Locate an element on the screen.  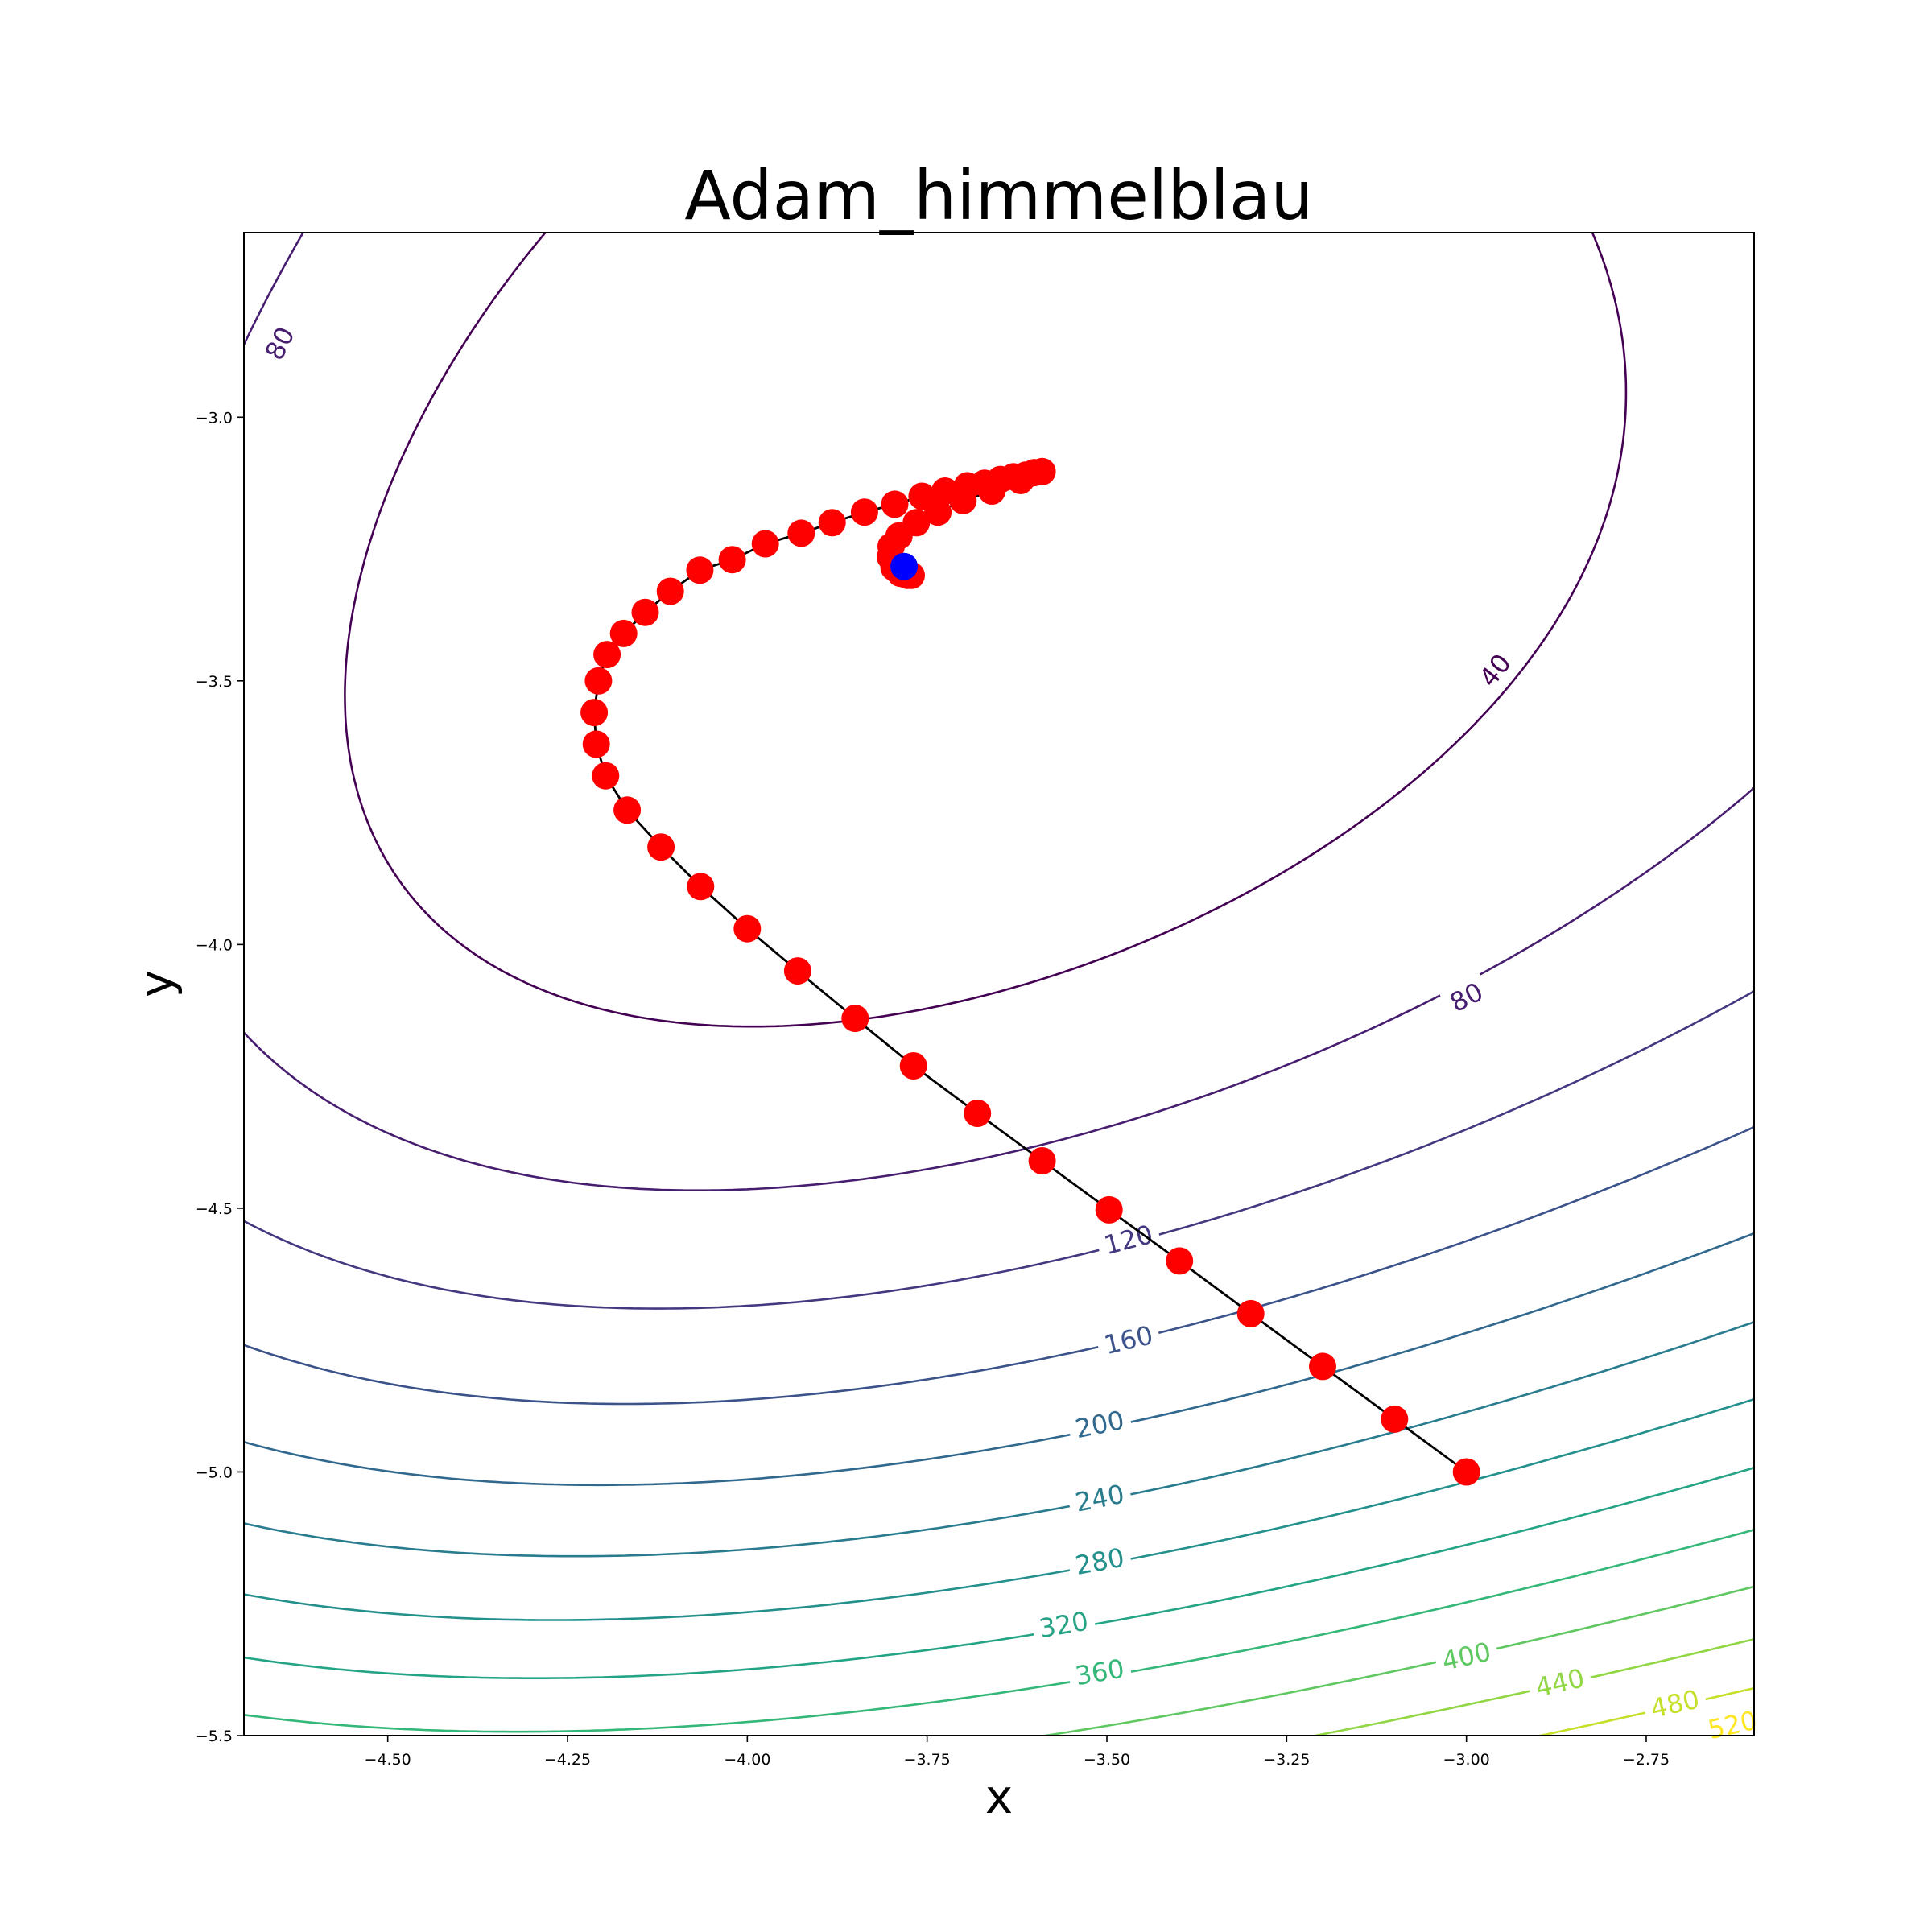
y-tick-label: −5.5 is located at coordinates (214, 1736).